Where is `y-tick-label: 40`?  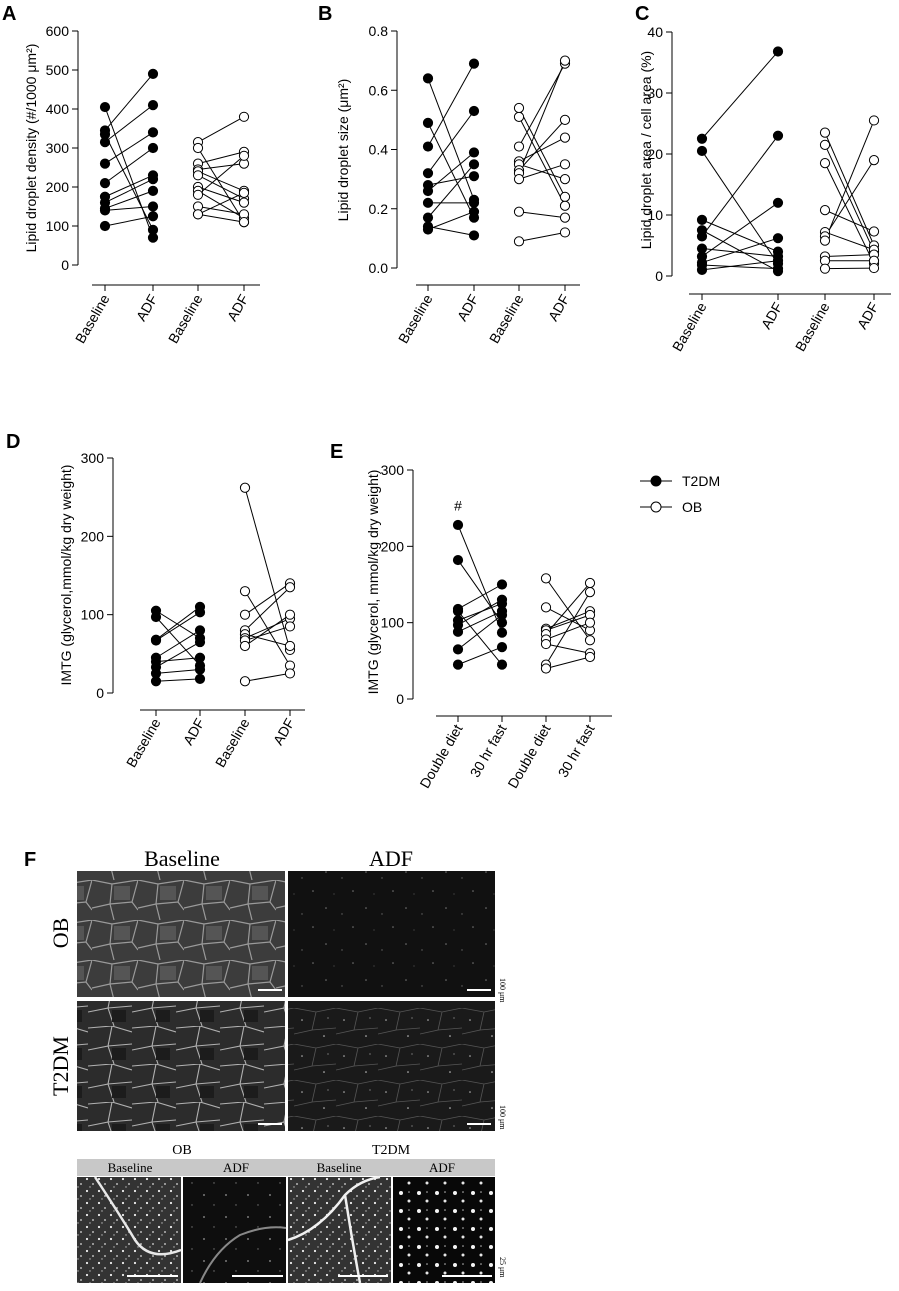 y-tick-label: 40 is located at coordinates (655, 32).